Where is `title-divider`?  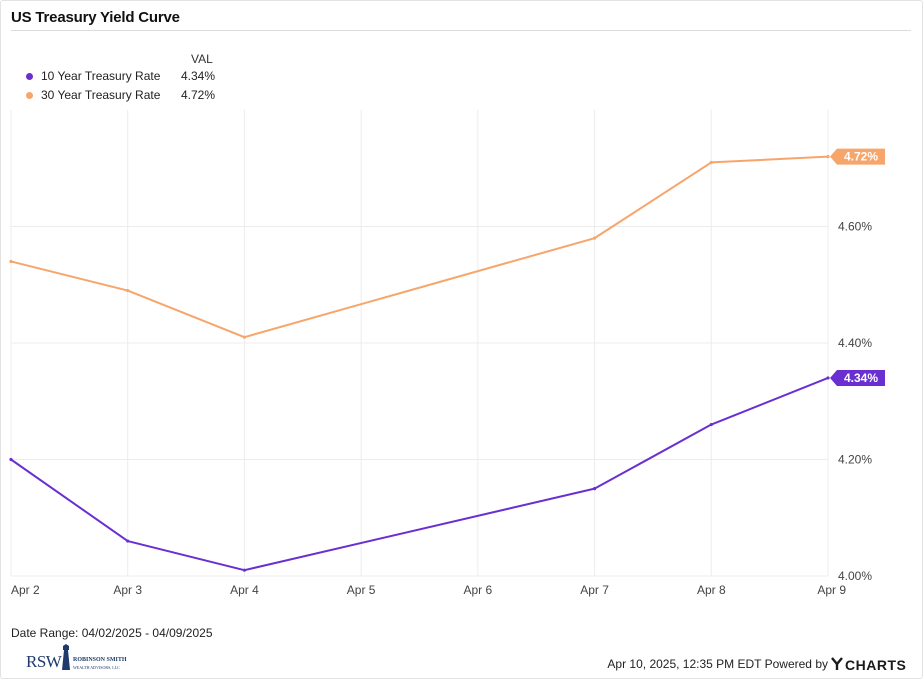
title-divider is located at coordinates (461, 30).